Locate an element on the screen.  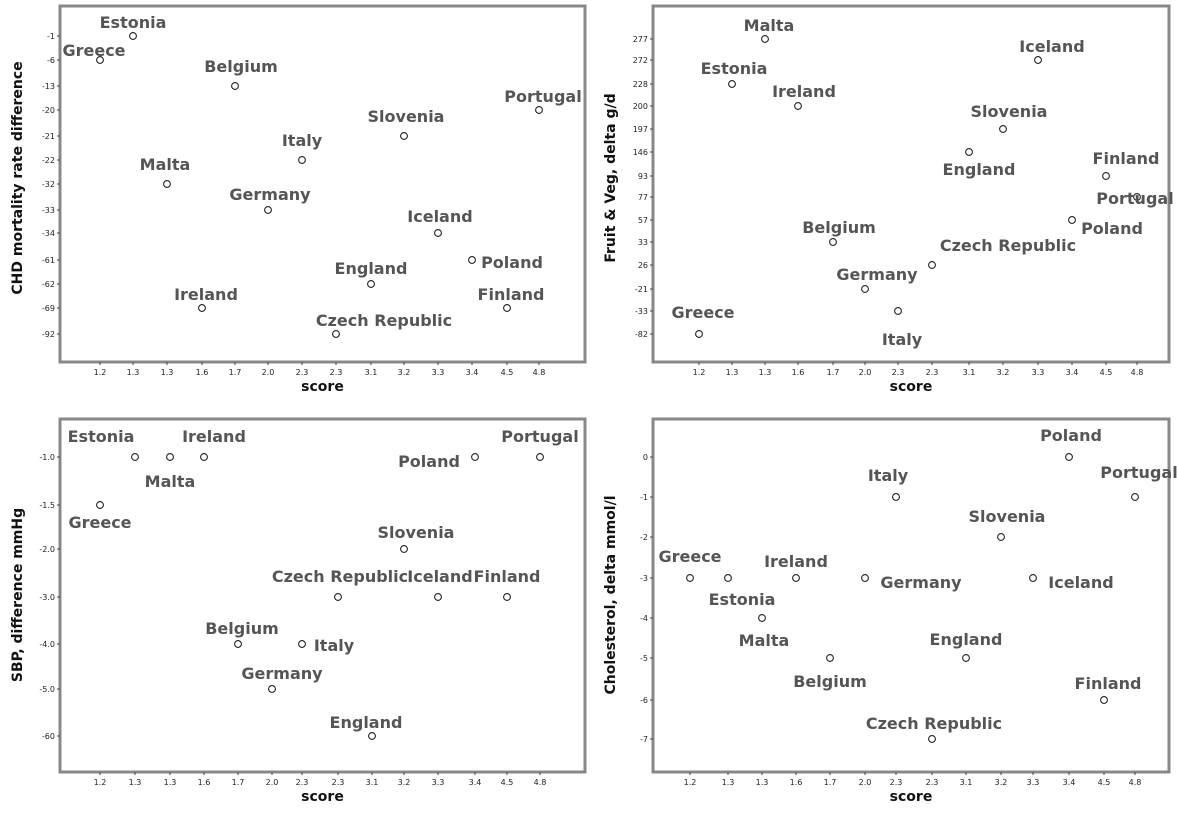
y-tick-label: -3 is located at coordinates (644, 578).